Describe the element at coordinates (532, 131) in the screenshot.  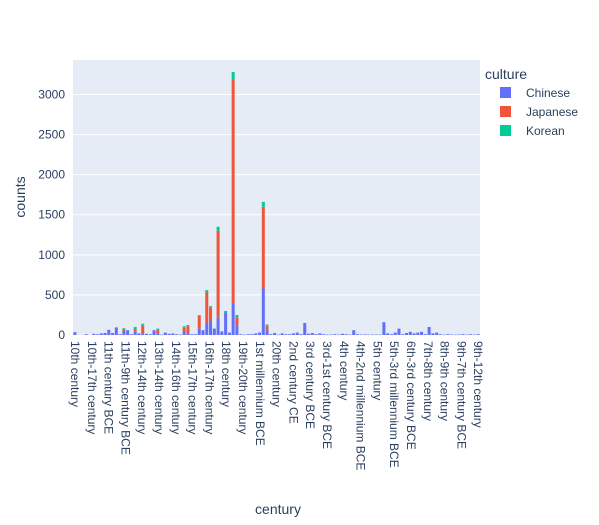
I see `legend-item-korean: Korean` at that location.